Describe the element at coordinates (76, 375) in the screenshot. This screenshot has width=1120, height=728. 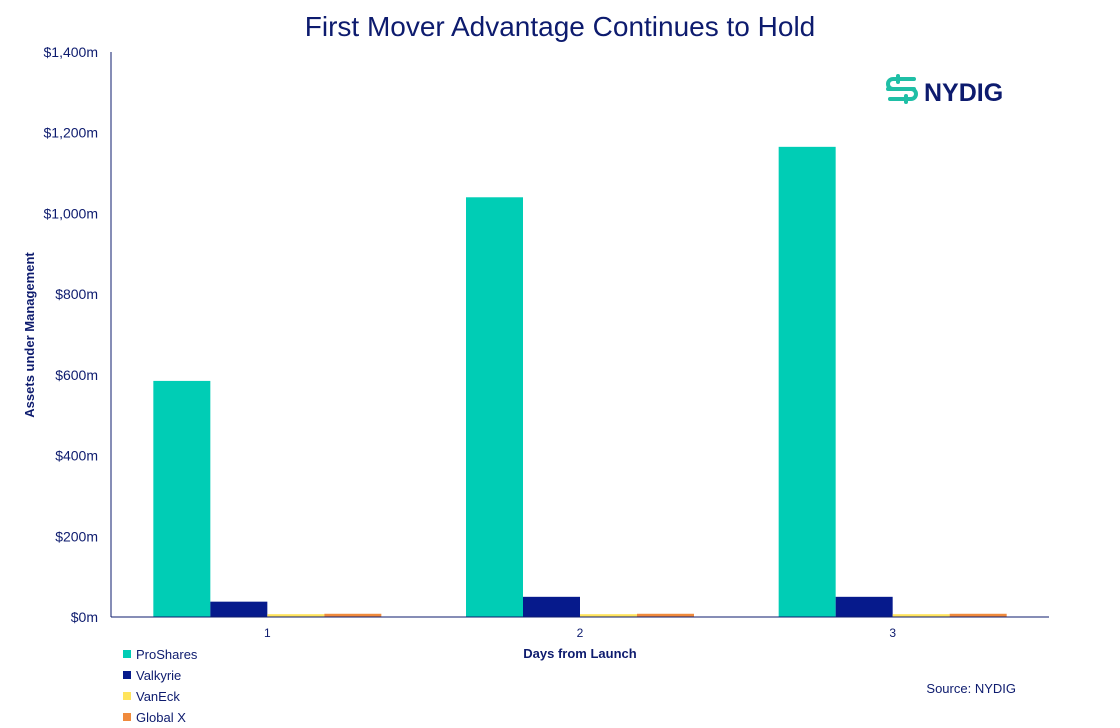
I see `y-tick-label: $600m` at that location.